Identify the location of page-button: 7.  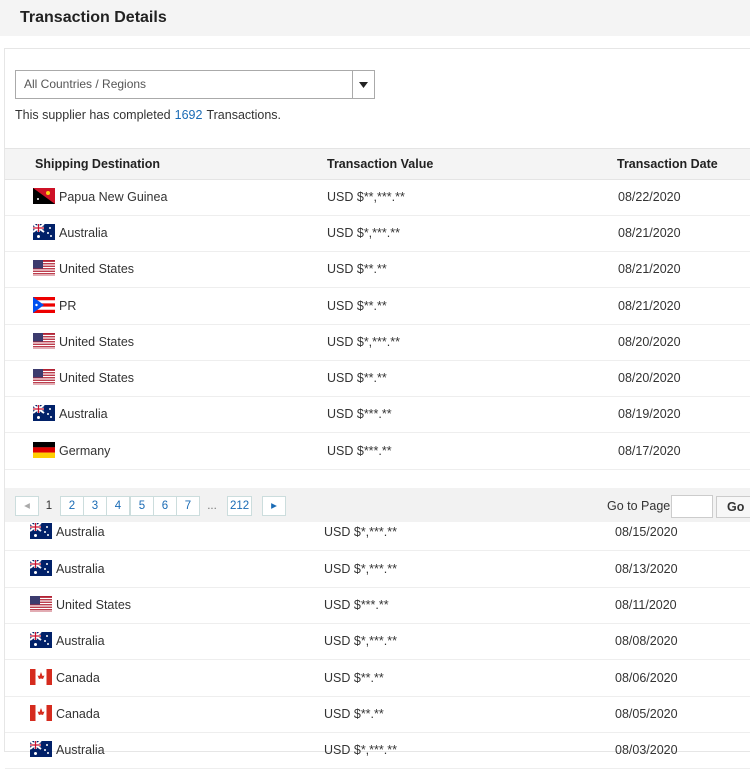
(188, 506).